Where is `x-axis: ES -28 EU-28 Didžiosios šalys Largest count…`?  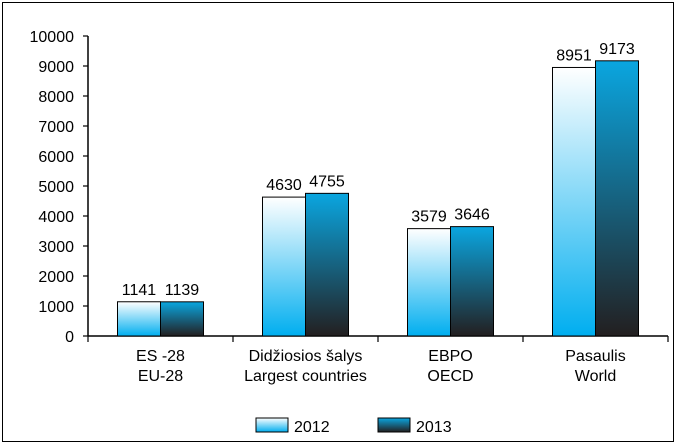 x-axis: ES -28 EU-28 Didžiosios šalys Largest count… is located at coordinates (378, 360).